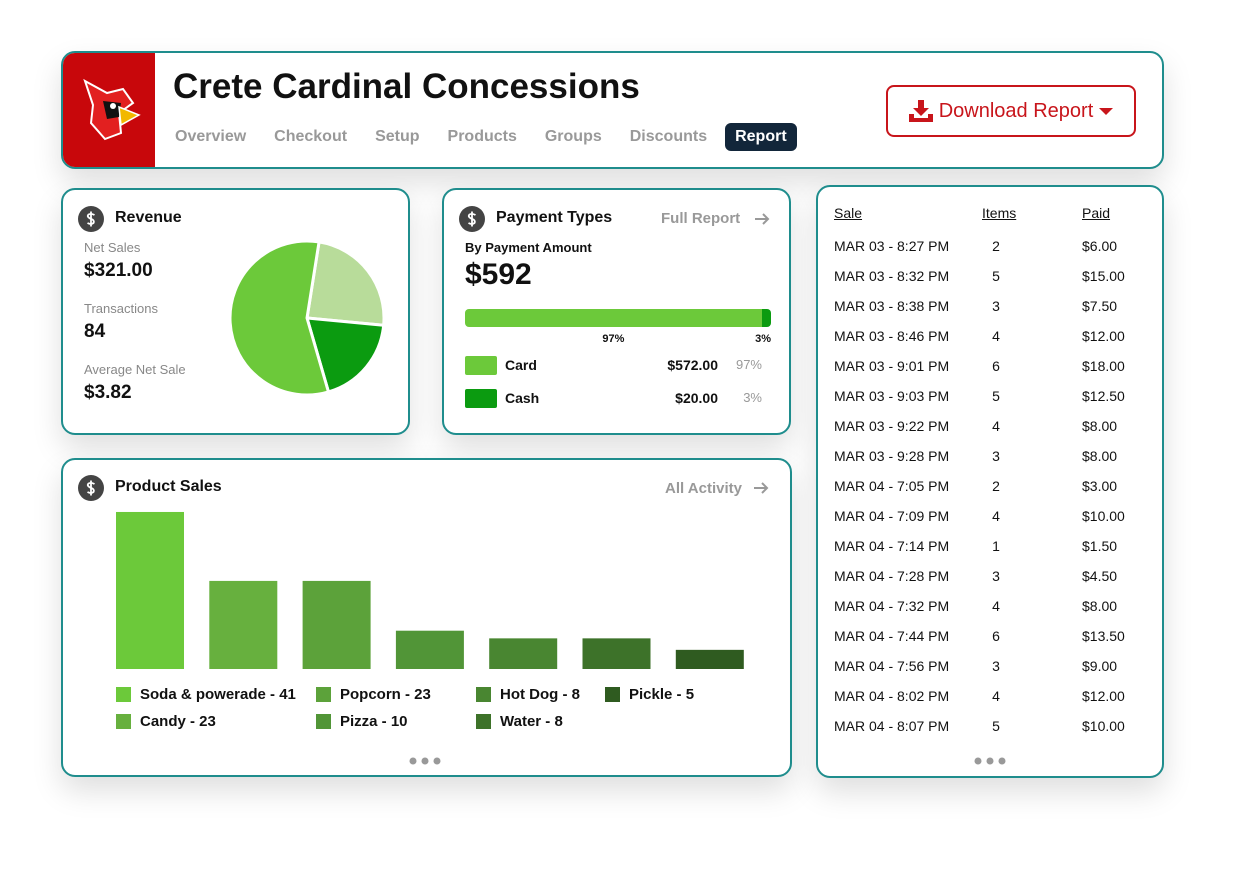 The height and width of the screenshot is (884, 1260). I want to click on sale-time: MAR 03 - 8:27 PM, so click(892, 246).